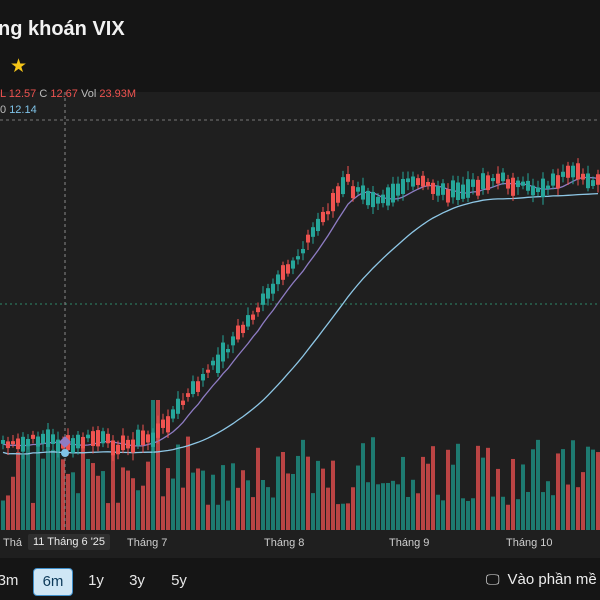 The height and width of the screenshot is (600, 600). What do you see at coordinates (137, 580) in the screenshot?
I see `range-button-3y: 3y` at bounding box center [137, 580].